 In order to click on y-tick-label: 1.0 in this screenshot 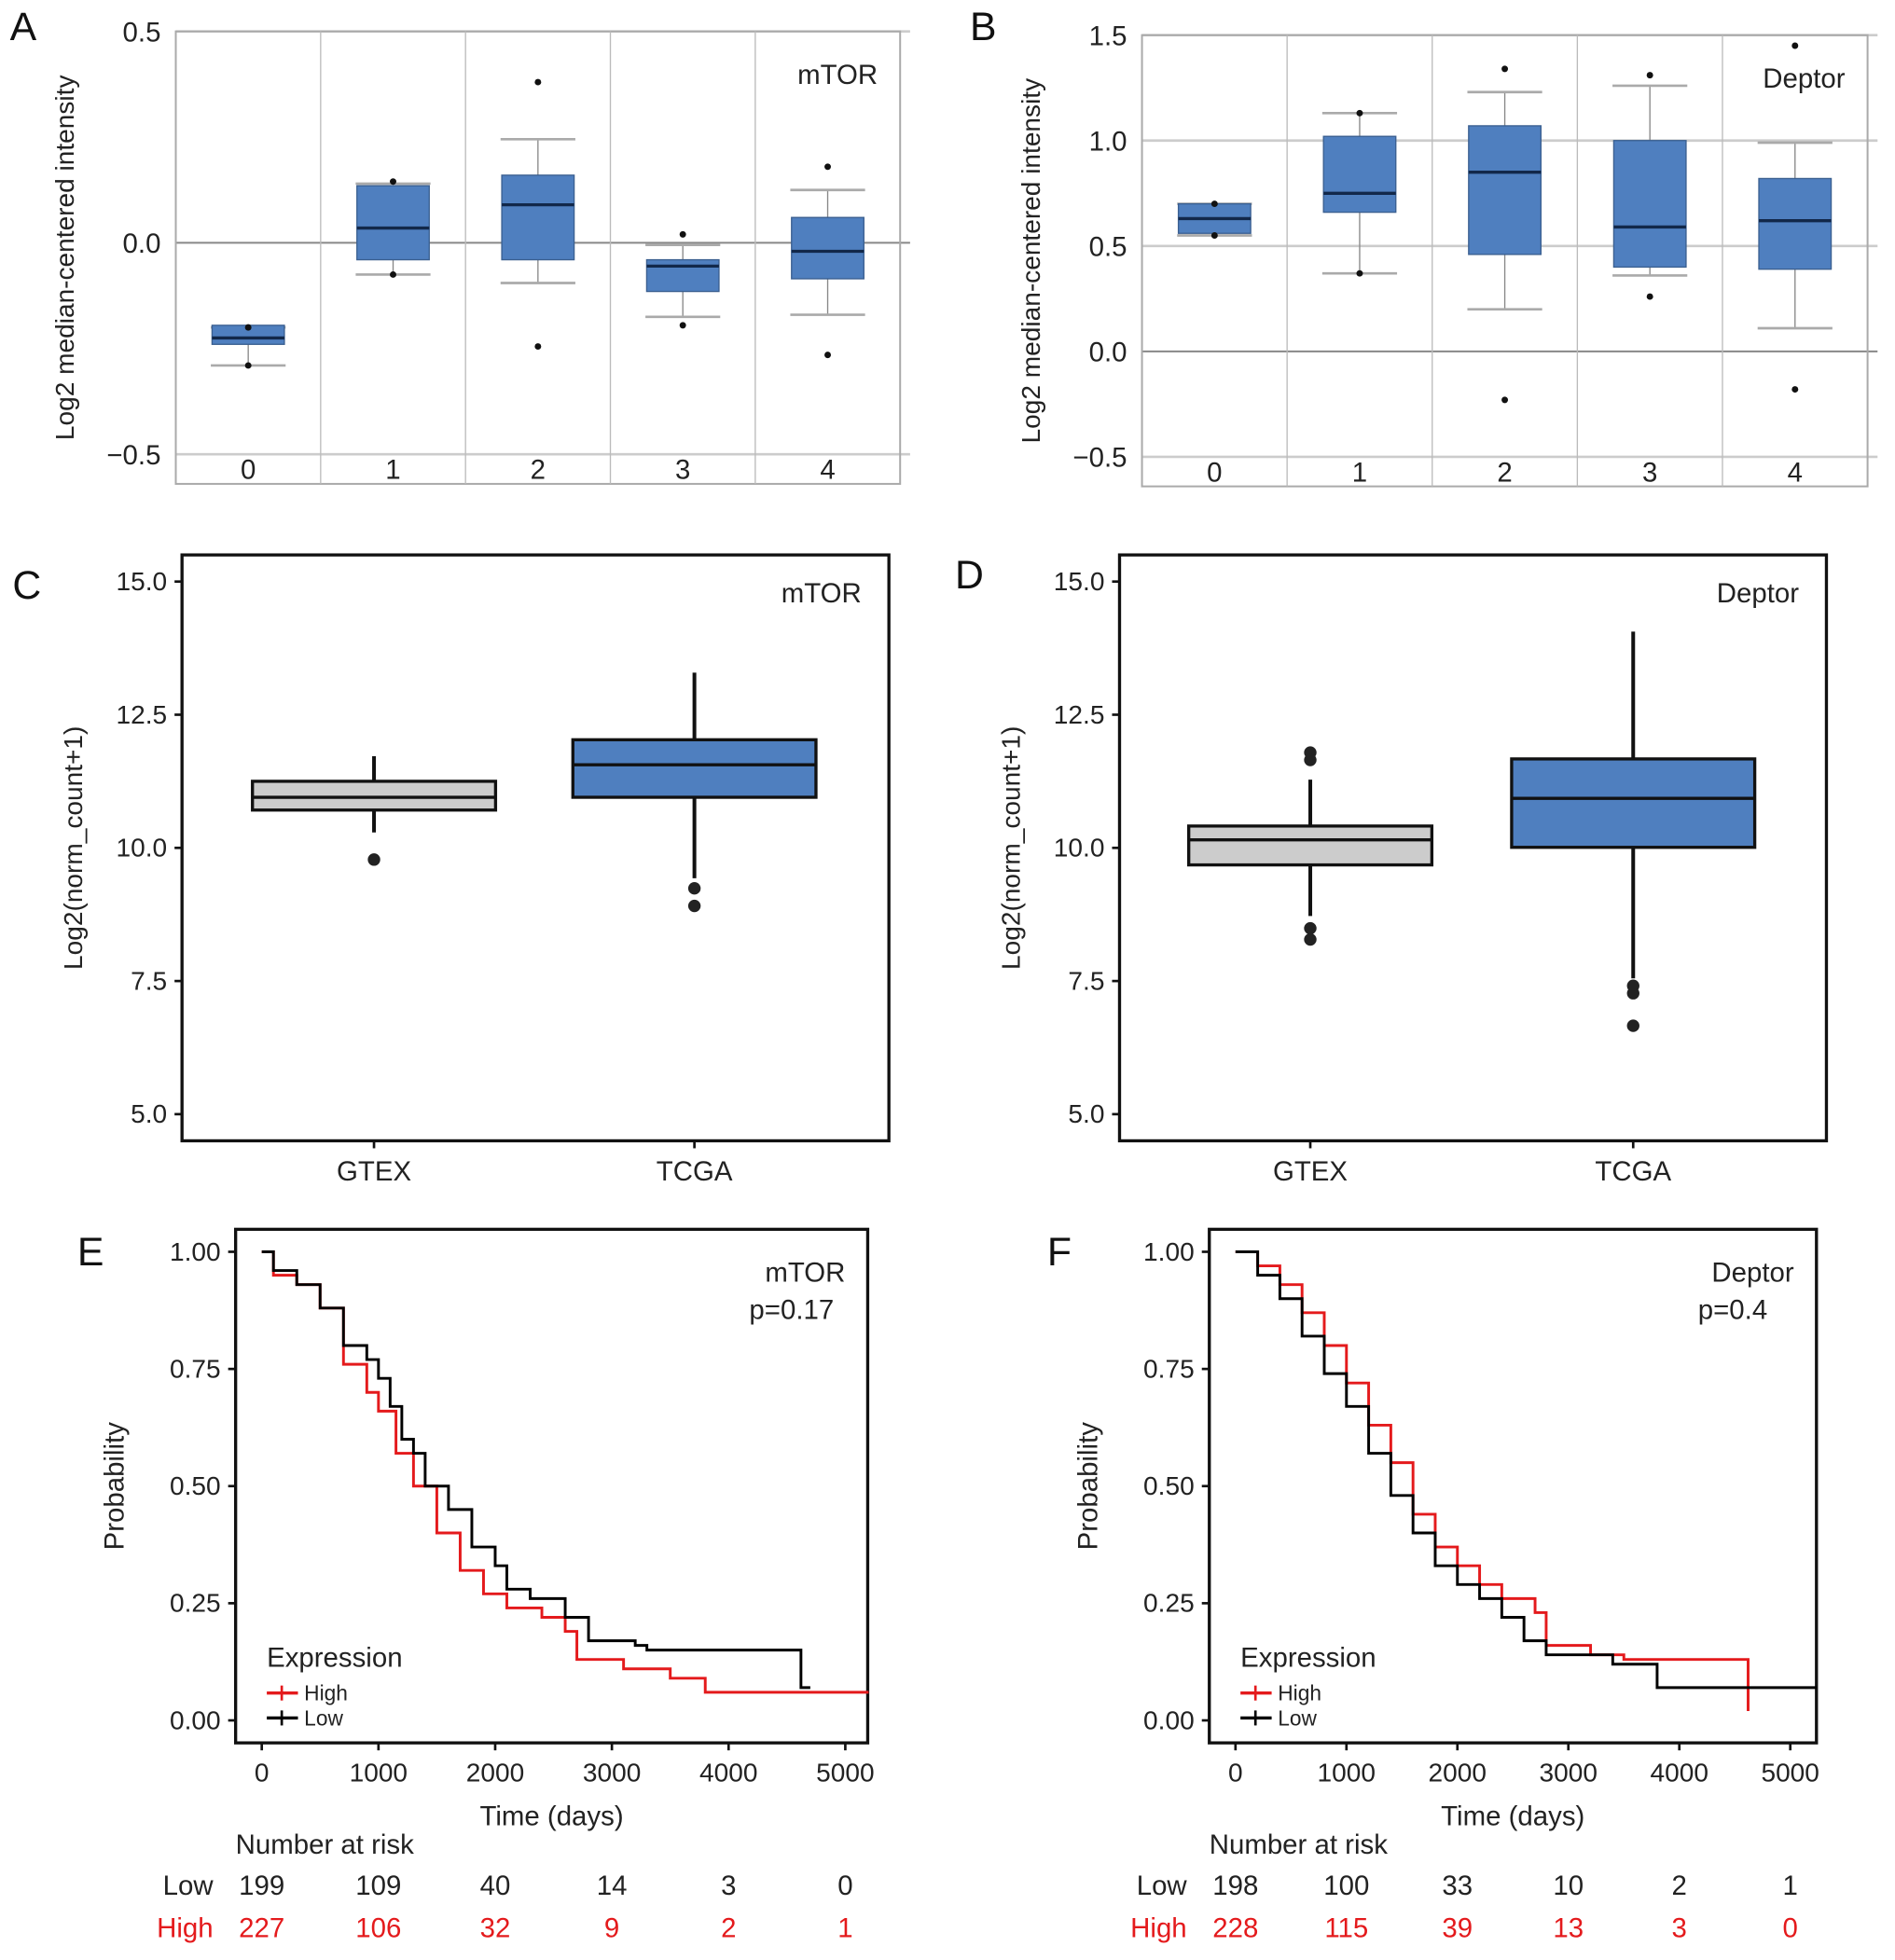, I will do `click(1108, 142)`.